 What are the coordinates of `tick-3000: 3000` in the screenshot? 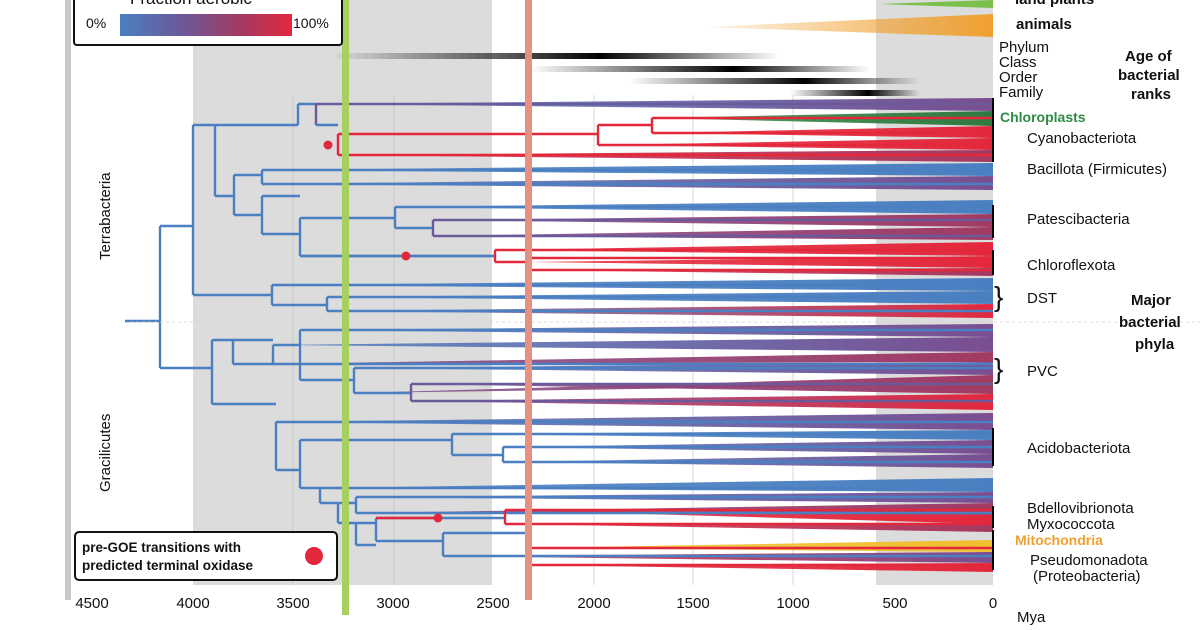 It's located at (392, 603).